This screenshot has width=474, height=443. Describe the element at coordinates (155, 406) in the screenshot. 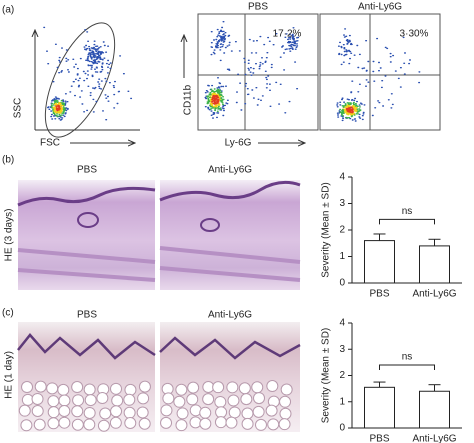

I see `adipose-tissue` at that location.